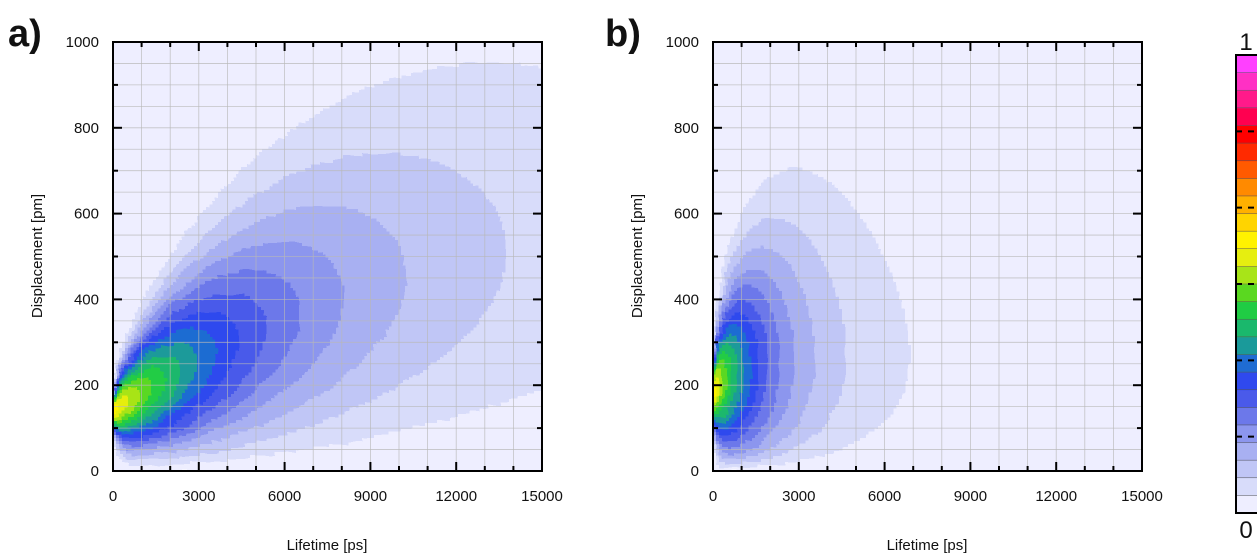 The image size is (1257, 555). What do you see at coordinates (327, 545) in the screenshot?
I see `panel-a-xlabel: Lifetime [ps]` at bounding box center [327, 545].